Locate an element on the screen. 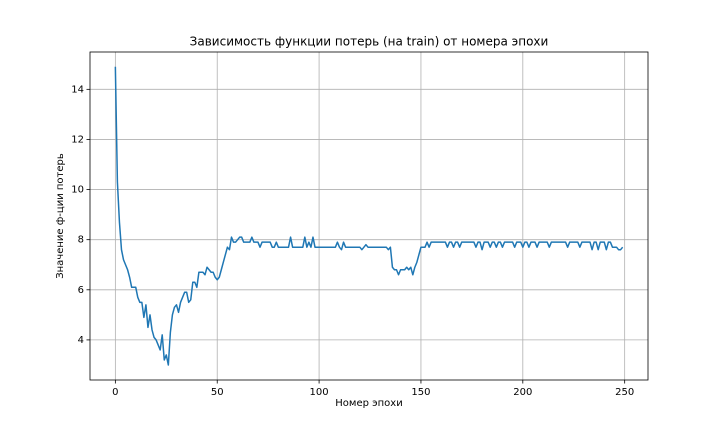 The image size is (720, 432). x-axis-label: Номер эпохи is located at coordinates (368, 403).